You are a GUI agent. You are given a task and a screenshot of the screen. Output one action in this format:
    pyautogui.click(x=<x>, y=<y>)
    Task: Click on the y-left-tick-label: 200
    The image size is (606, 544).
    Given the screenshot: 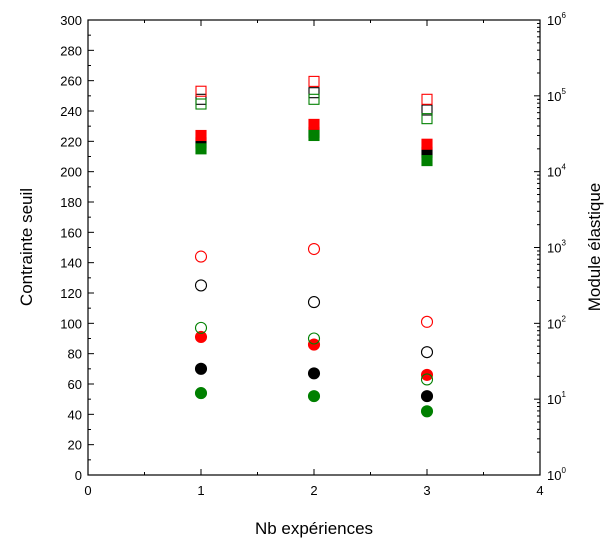 What is the action you would take?
    pyautogui.click(x=71, y=172)
    